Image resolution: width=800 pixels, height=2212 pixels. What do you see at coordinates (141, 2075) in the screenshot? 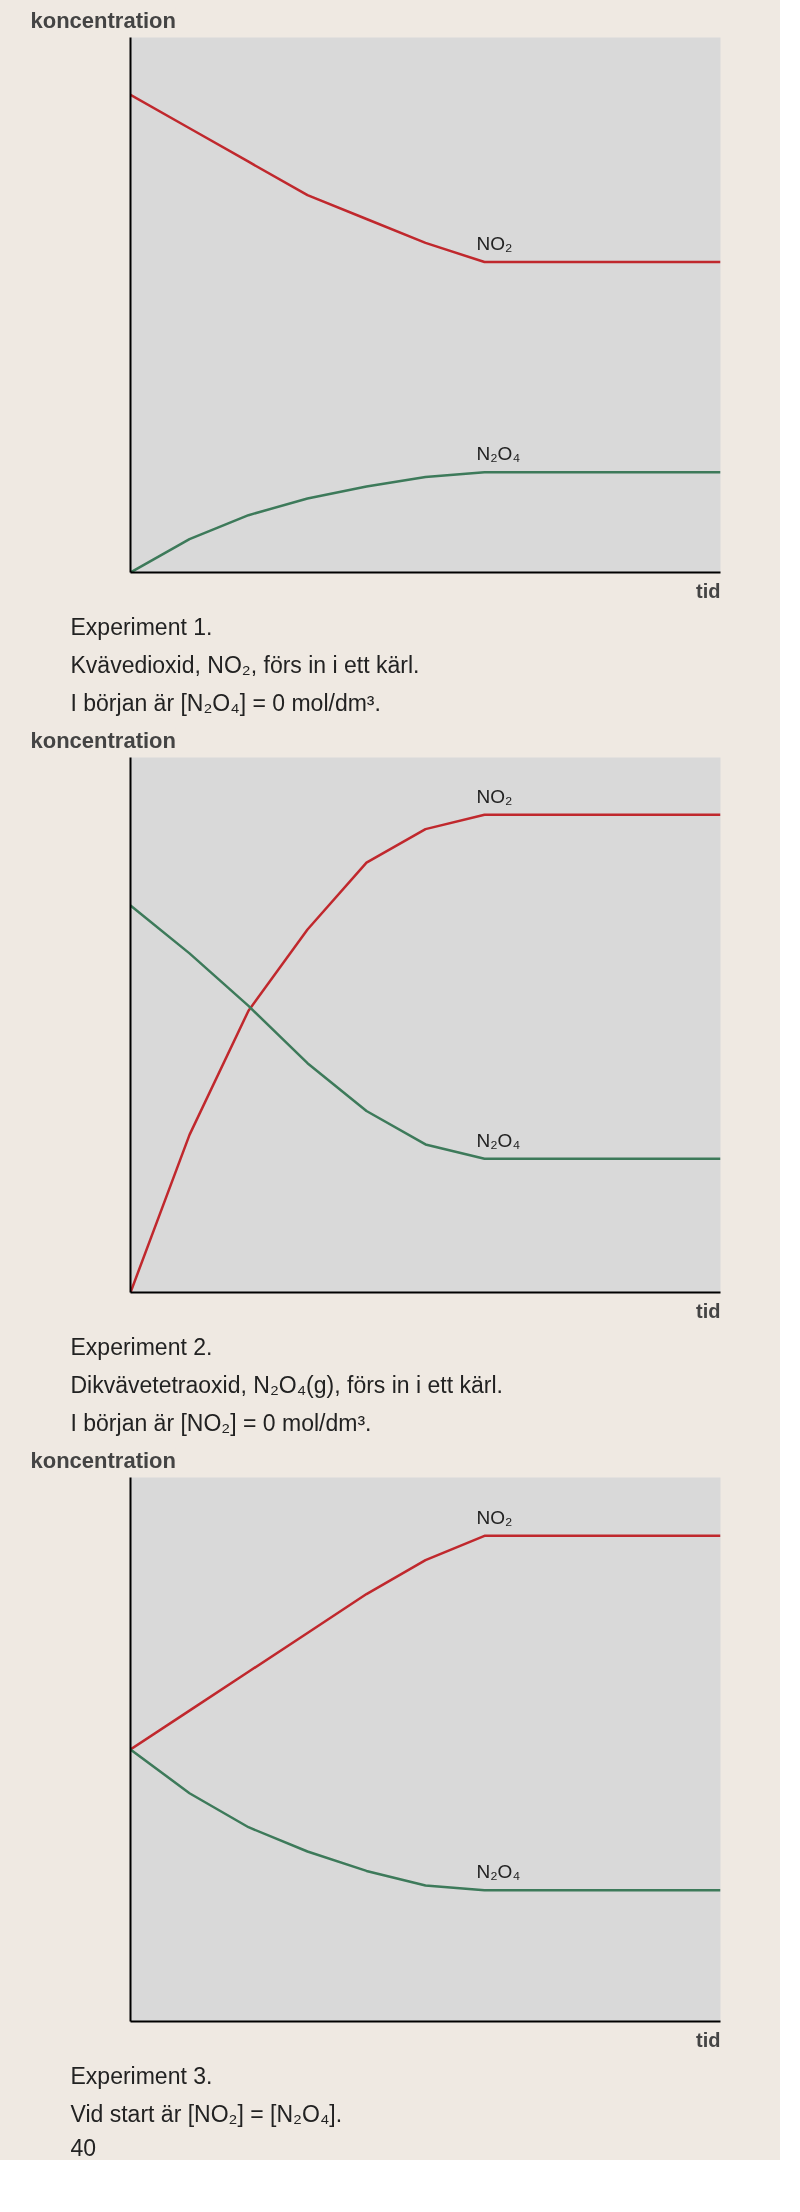
I see `text: Experiment 3.` at bounding box center [141, 2075].